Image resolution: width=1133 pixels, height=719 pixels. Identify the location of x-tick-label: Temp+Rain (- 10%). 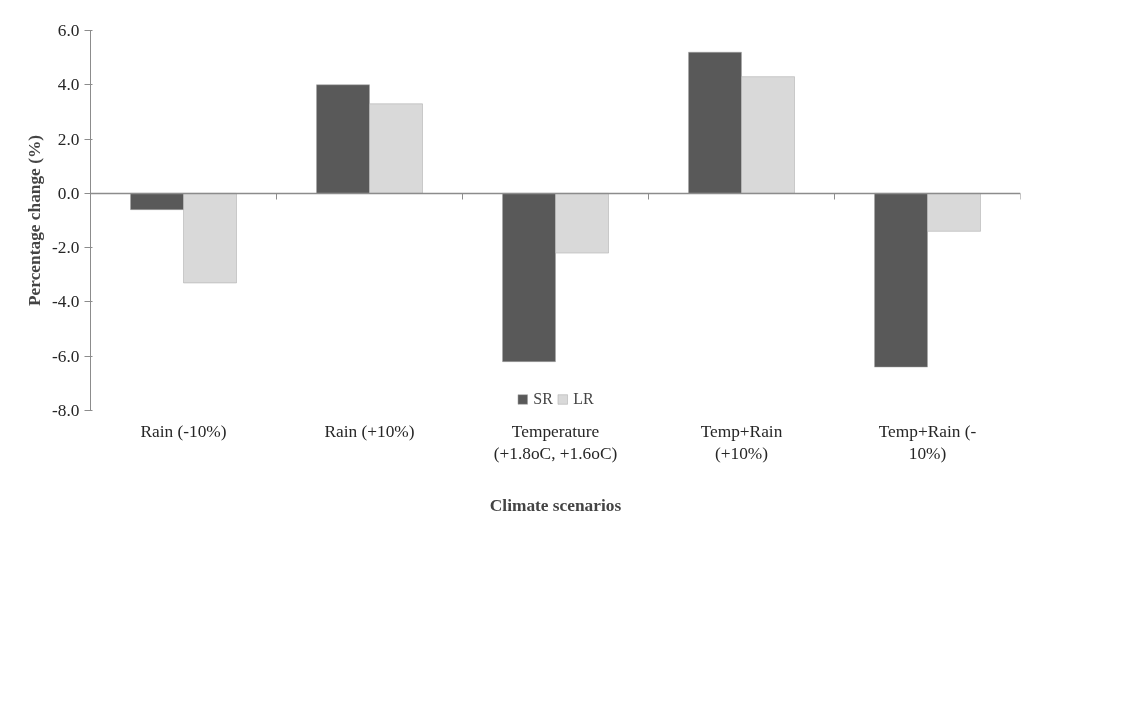
(927, 442).